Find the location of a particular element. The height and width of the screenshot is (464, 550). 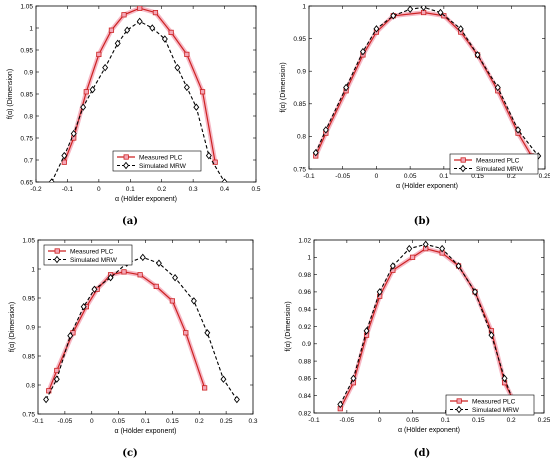

y-tick-label: 0.94 is located at coordinates (304, 310).